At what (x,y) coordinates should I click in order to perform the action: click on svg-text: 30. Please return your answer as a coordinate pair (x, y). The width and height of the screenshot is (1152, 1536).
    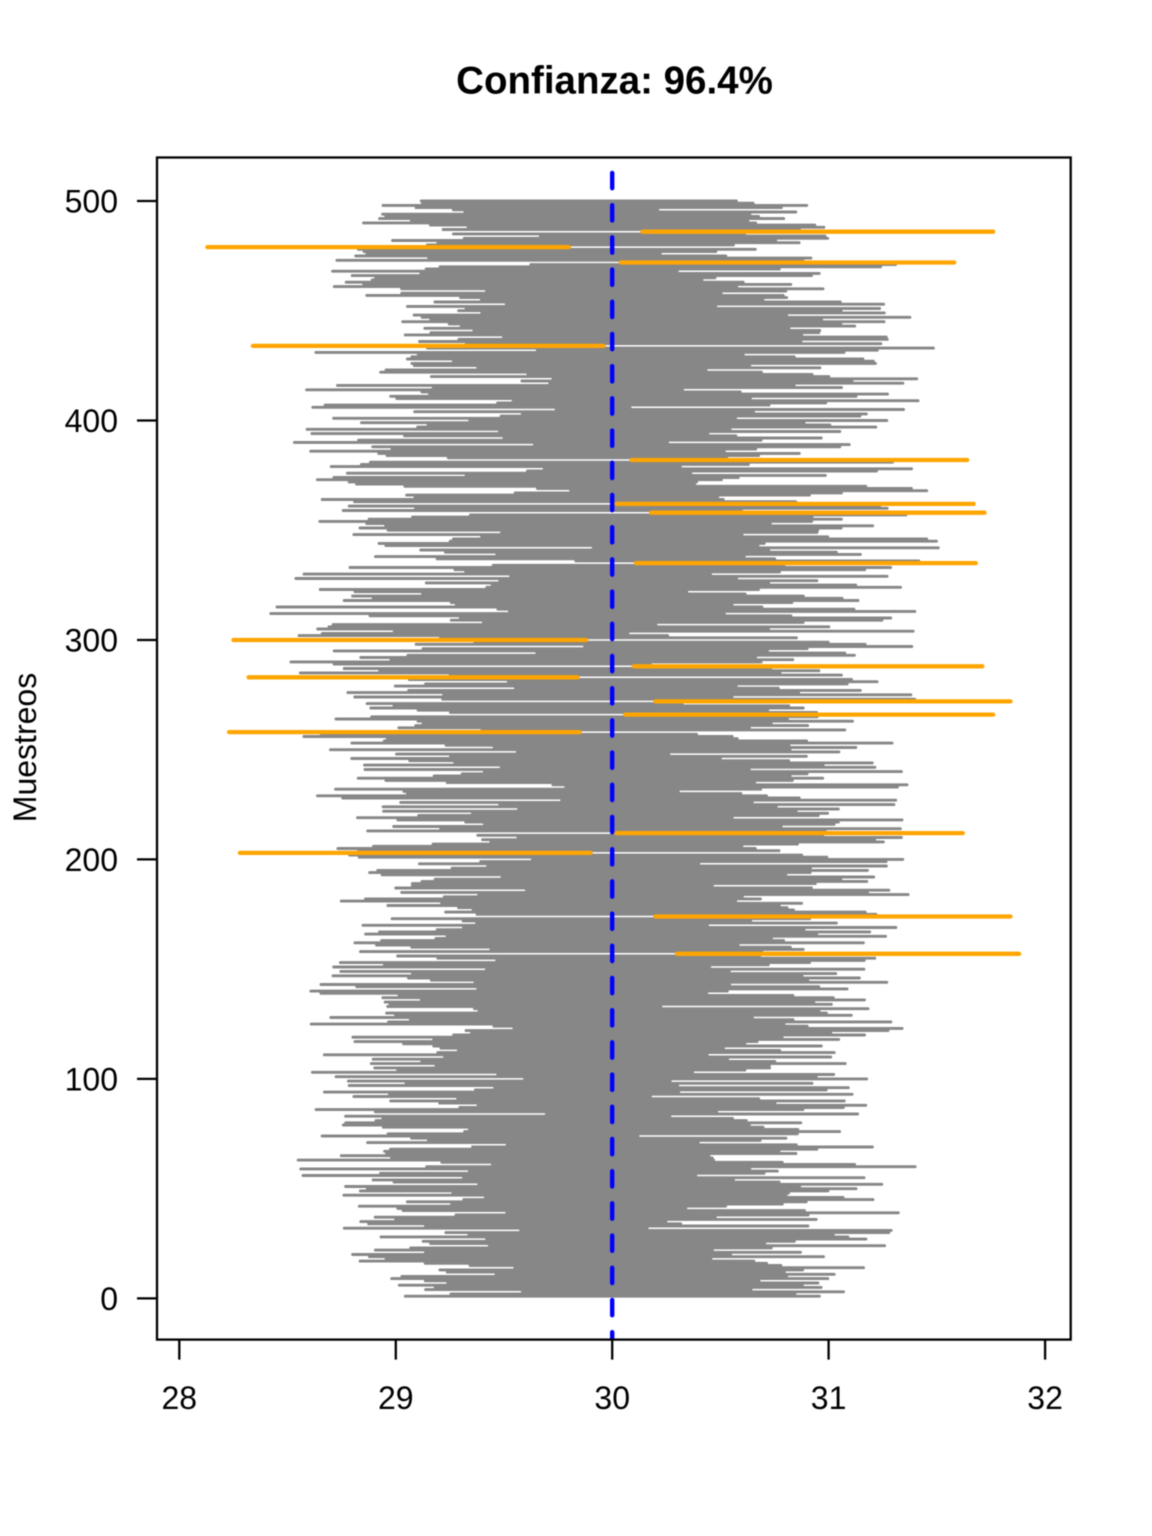
    Looking at the image, I should click on (612, 1398).